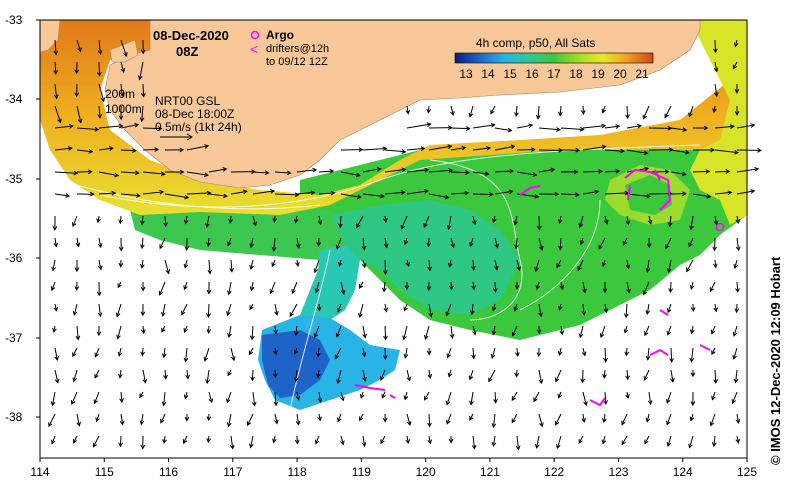 Image resolution: width=790 pixels, height=492 pixels. I want to click on colorbar-tick-label: 19, so click(598, 74).